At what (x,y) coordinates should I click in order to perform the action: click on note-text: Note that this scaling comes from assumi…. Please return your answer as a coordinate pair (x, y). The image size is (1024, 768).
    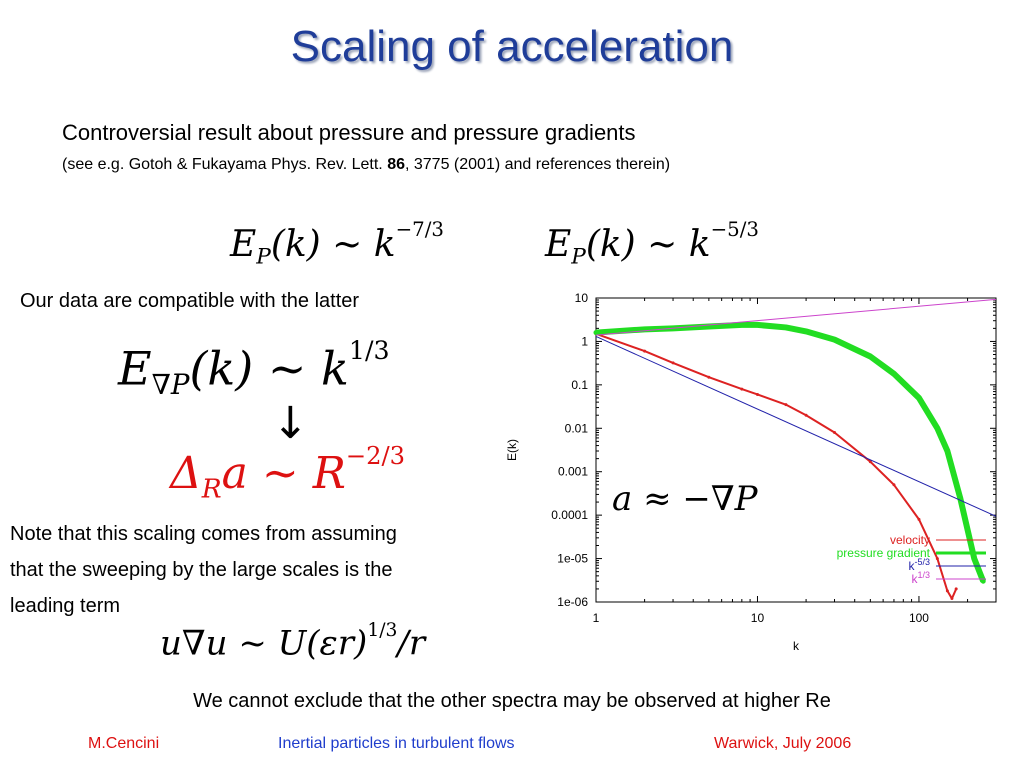
    Looking at the image, I should click on (203, 570).